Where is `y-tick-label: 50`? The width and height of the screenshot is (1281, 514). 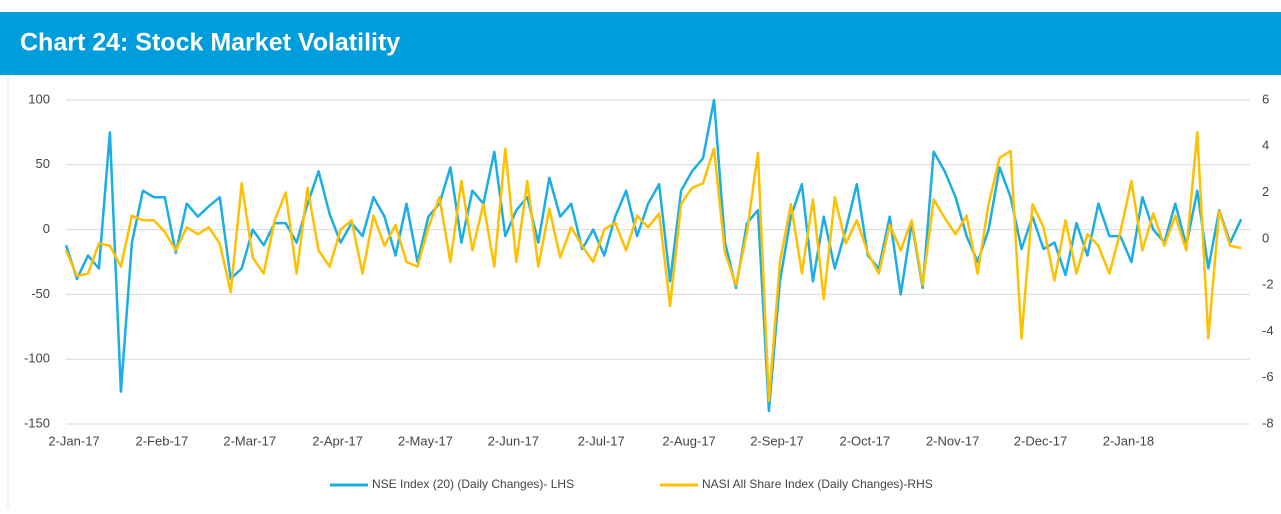
y-tick-label: 50 is located at coordinates (43, 163).